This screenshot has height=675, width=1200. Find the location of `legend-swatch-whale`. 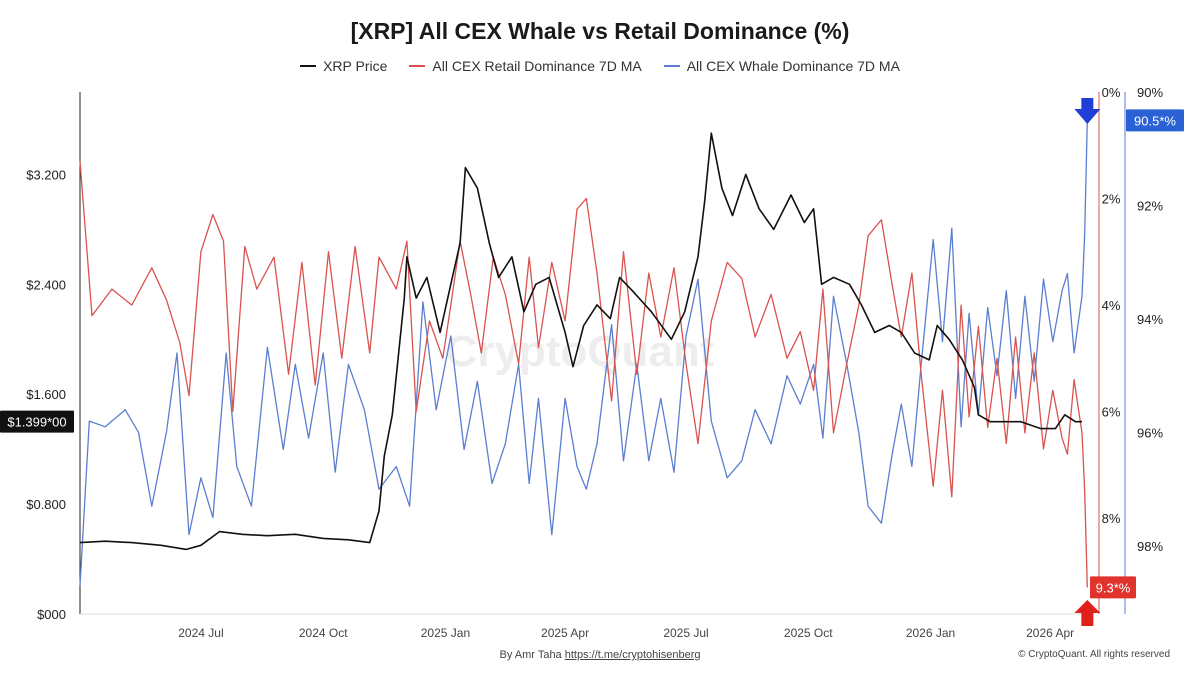

legend-swatch-whale is located at coordinates (671, 66).